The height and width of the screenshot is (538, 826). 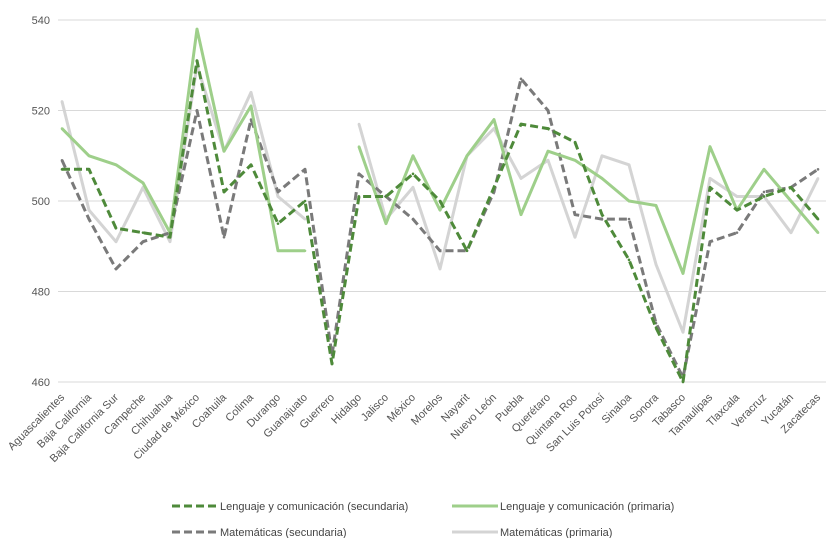 What do you see at coordinates (41, 112) in the screenshot?
I see `y-tick-label: 520` at bounding box center [41, 112].